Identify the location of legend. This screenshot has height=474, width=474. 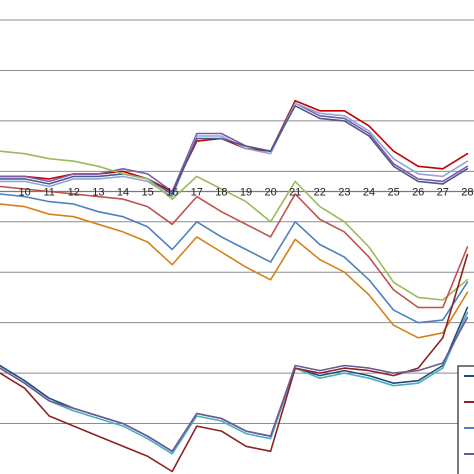
(465, 419).